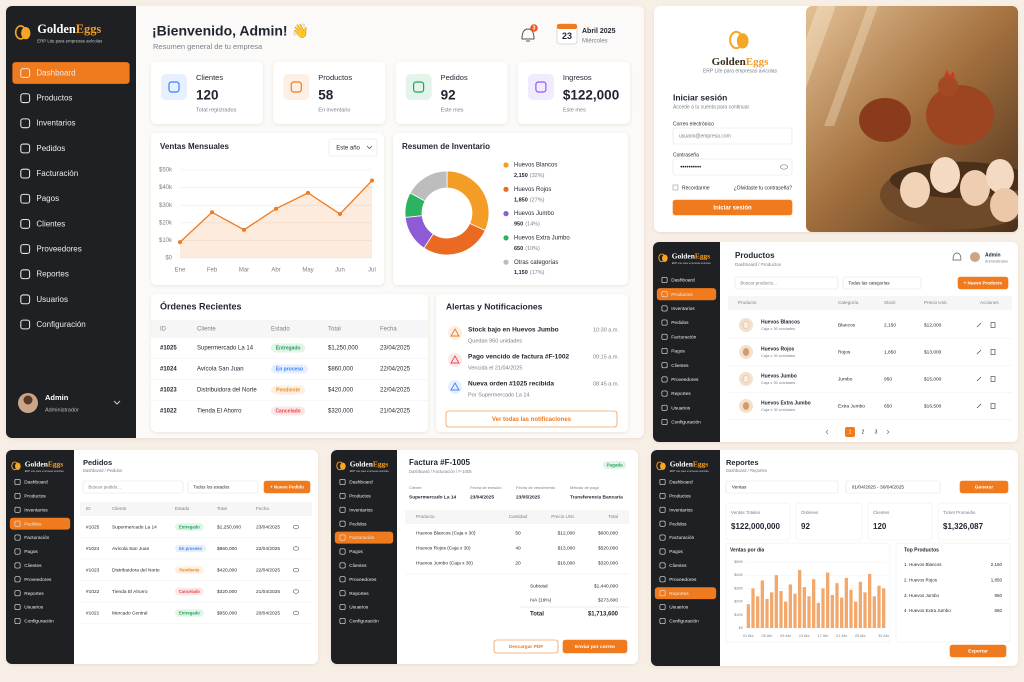 This screenshot has height=682, width=1024. Describe the element at coordinates (779, 376) in the screenshot. I see `label: Huevos Jumbo` at that location.